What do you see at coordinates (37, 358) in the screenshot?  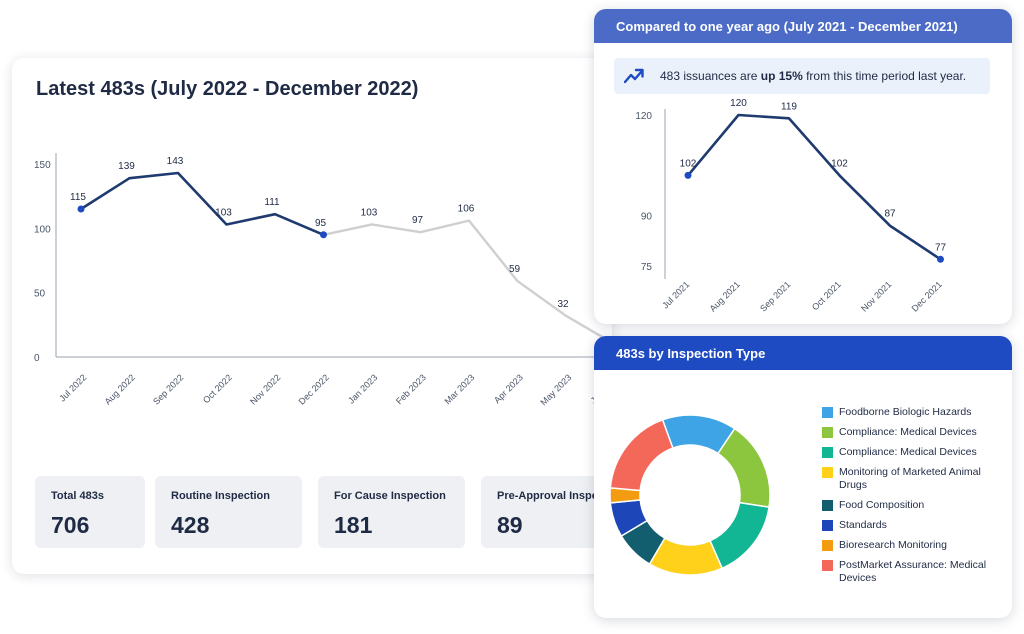 I see `y-tick-label: 0` at bounding box center [37, 358].